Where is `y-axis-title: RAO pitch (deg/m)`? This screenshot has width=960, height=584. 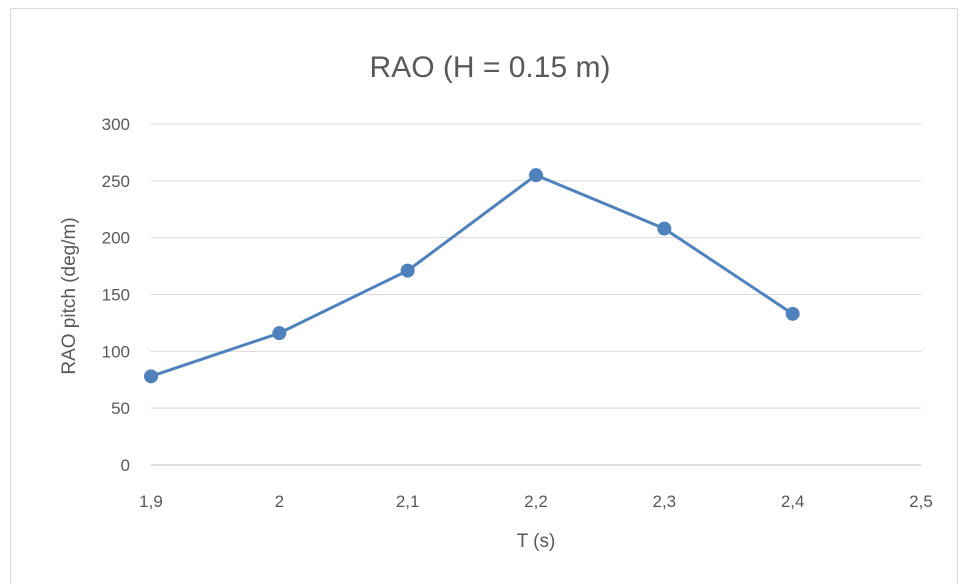 y-axis-title: RAO pitch (deg/m) is located at coordinates (69, 295).